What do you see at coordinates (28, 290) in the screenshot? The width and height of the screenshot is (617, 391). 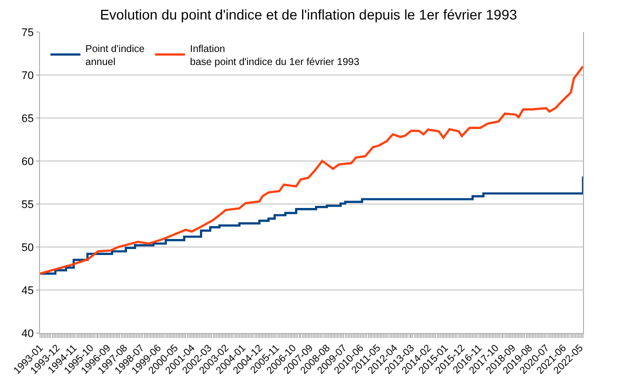 I see `y-tick-label: 45` at bounding box center [28, 290].